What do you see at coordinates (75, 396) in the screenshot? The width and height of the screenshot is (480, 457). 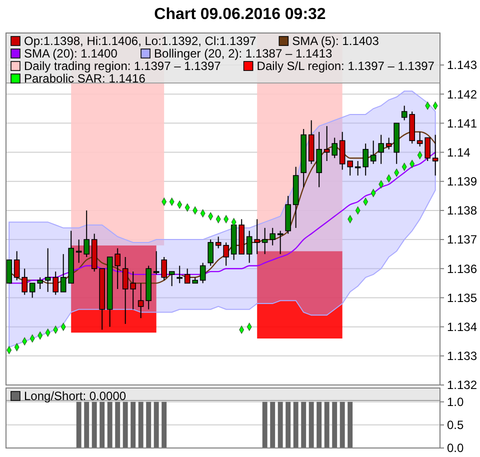 I see `legend-label: Long/Short: 0.0000` at bounding box center [75, 396].